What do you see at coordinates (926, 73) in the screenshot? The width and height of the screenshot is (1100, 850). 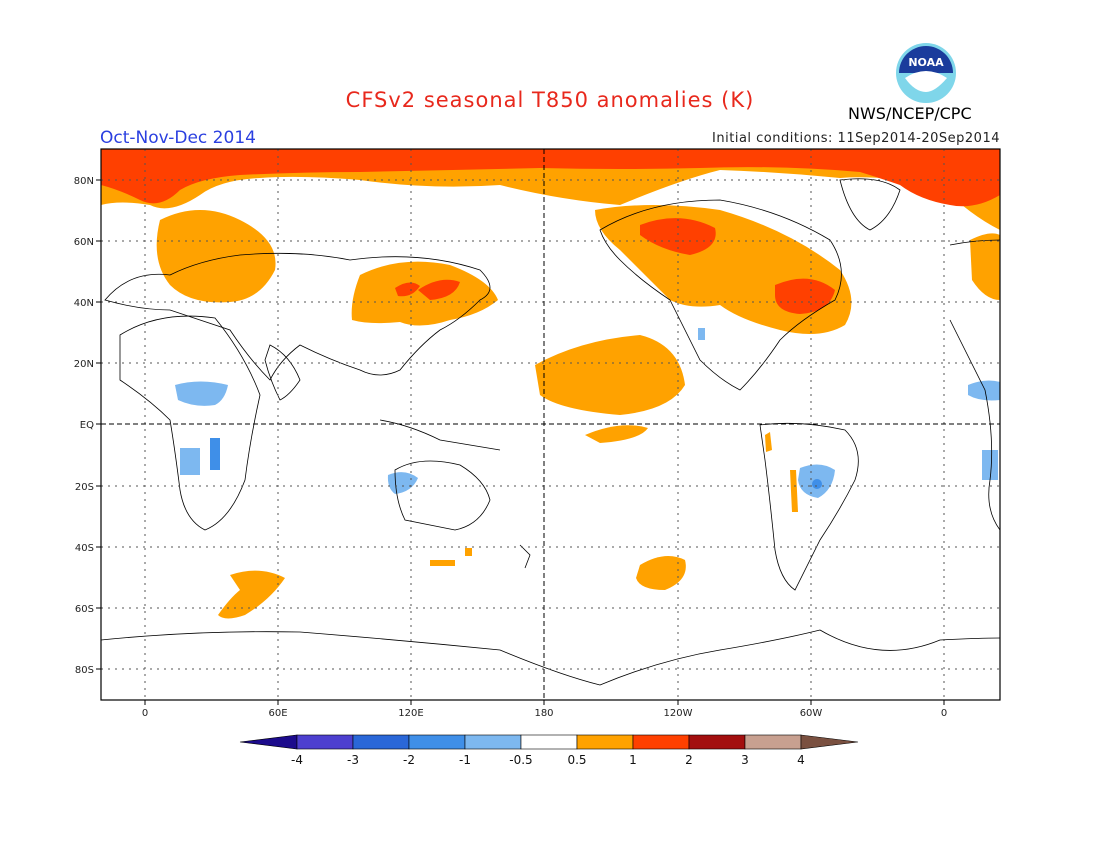 I see `noaa-logo: NOAA` at bounding box center [926, 73].